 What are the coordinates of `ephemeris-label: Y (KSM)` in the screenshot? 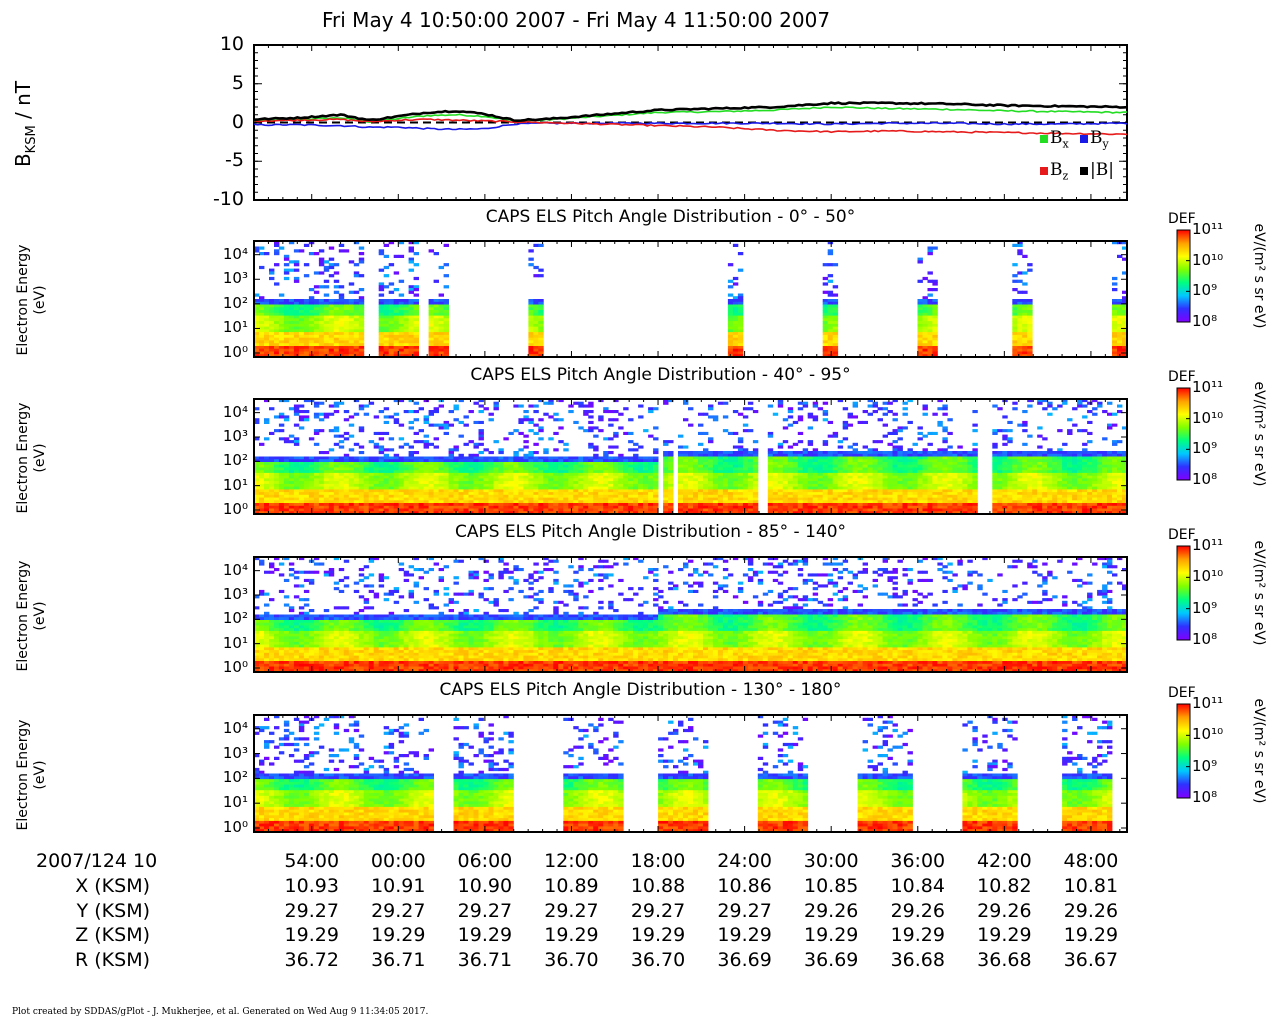 It's located at (113, 910).